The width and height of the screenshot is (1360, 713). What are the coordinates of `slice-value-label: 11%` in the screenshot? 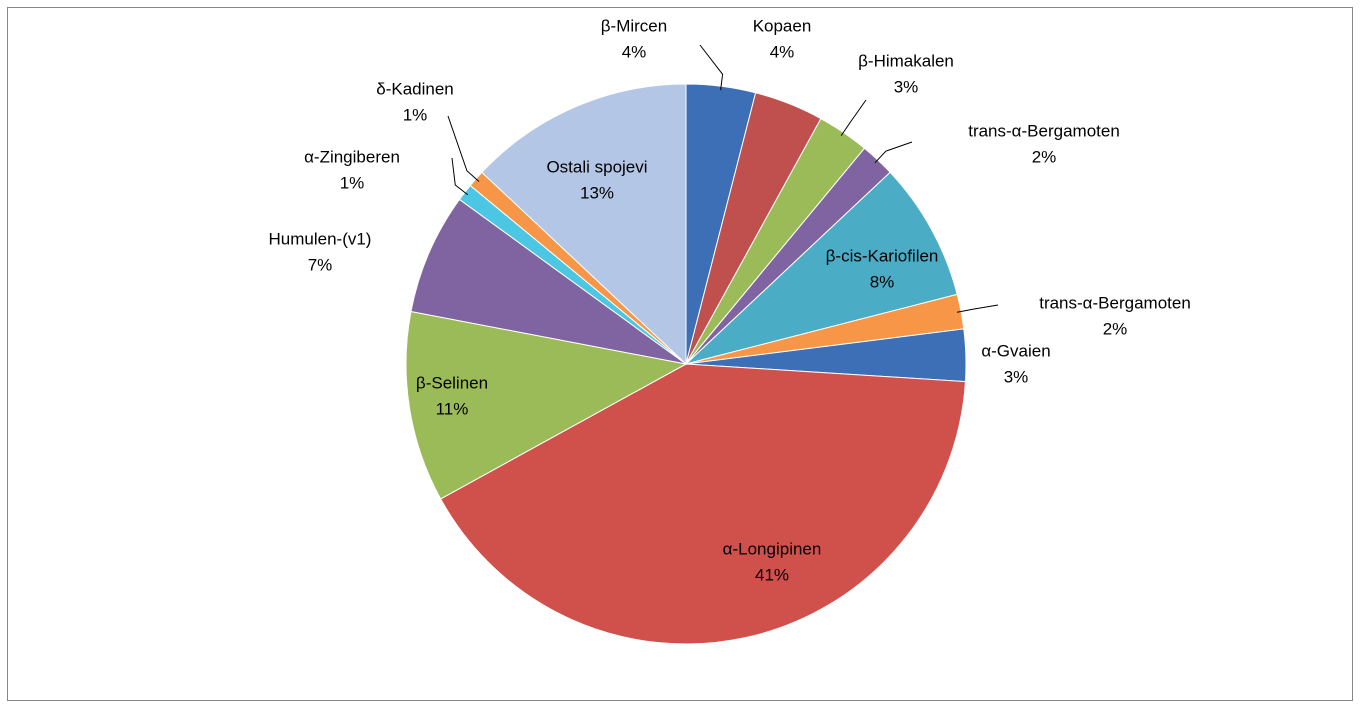 It's located at (452, 408).